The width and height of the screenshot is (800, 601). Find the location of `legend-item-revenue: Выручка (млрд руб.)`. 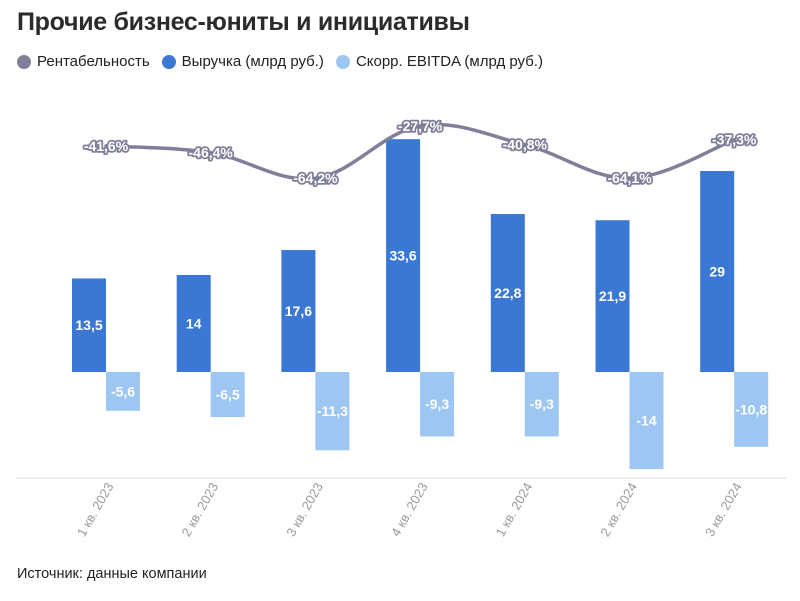

legend-item-revenue: Выручка (млрд руб.) is located at coordinates (242, 61).